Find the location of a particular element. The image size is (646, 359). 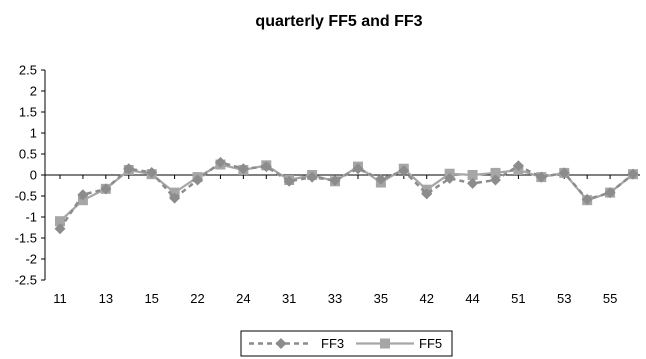

legend-ff5-label: FF5 is located at coordinates (430, 343).